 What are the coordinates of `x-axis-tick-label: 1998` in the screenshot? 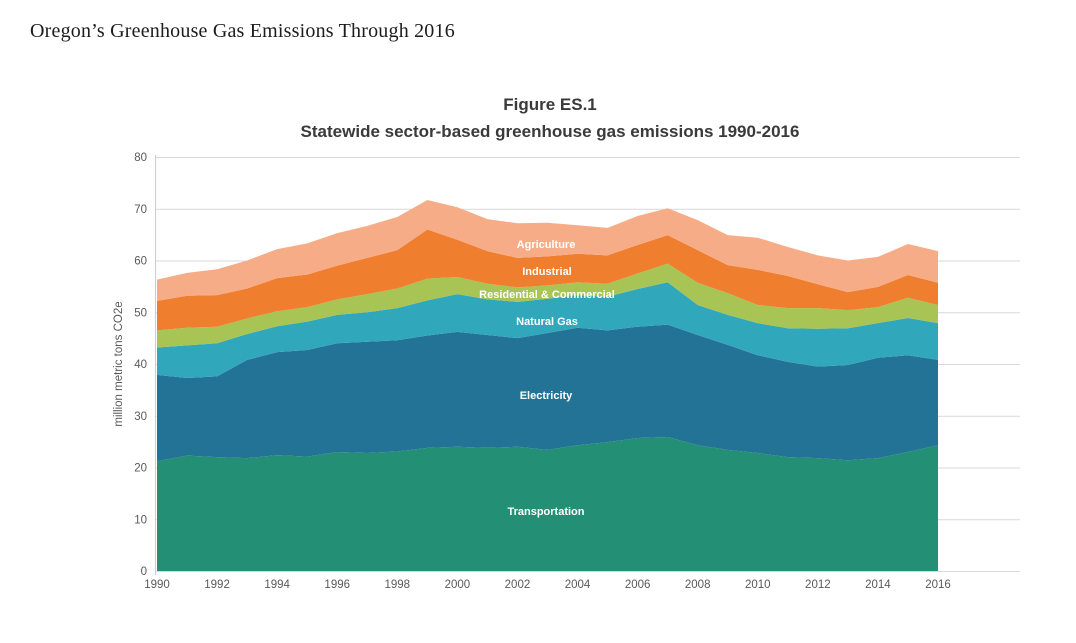 It's located at (398, 585).